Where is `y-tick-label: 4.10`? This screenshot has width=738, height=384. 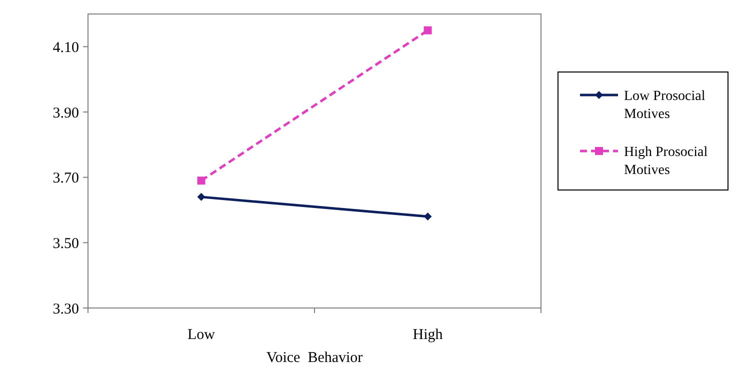 y-tick-label: 4.10 is located at coordinates (65, 48).